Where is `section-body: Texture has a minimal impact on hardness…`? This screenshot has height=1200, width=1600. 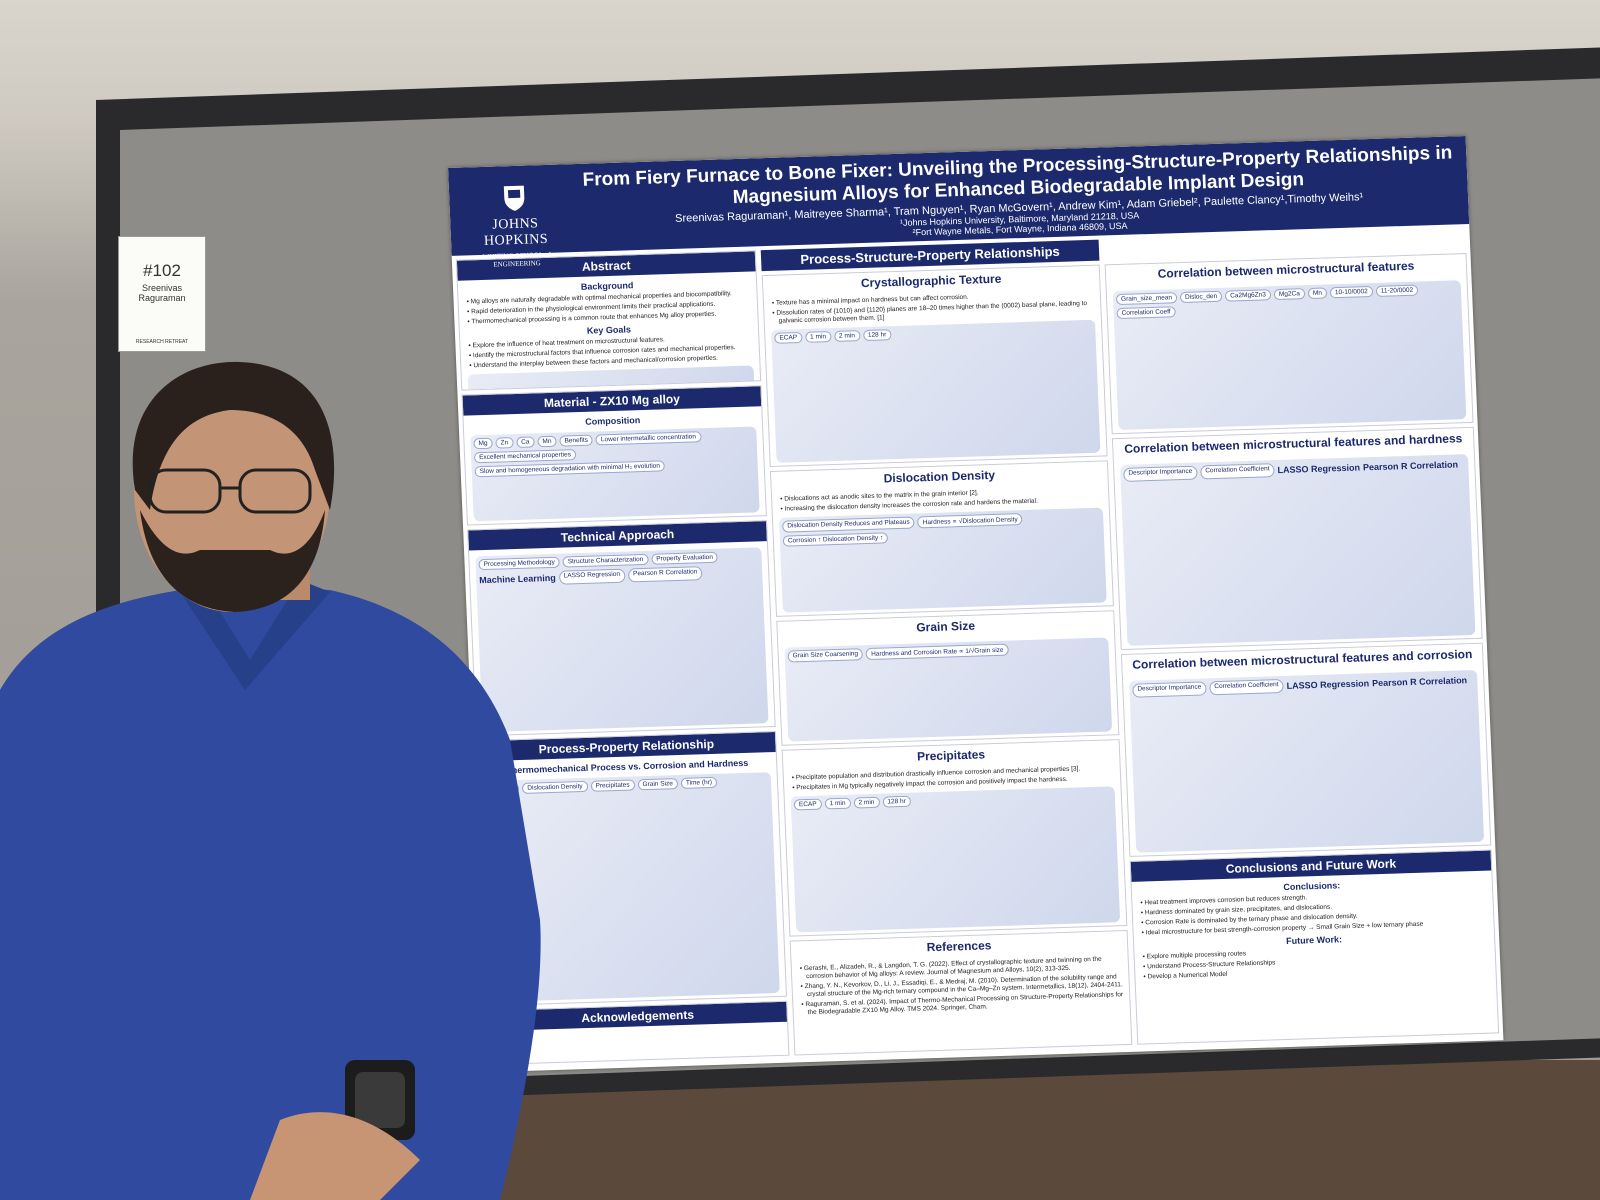 section-body: Texture has a minimal impact on hardness… is located at coordinates (935, 376).